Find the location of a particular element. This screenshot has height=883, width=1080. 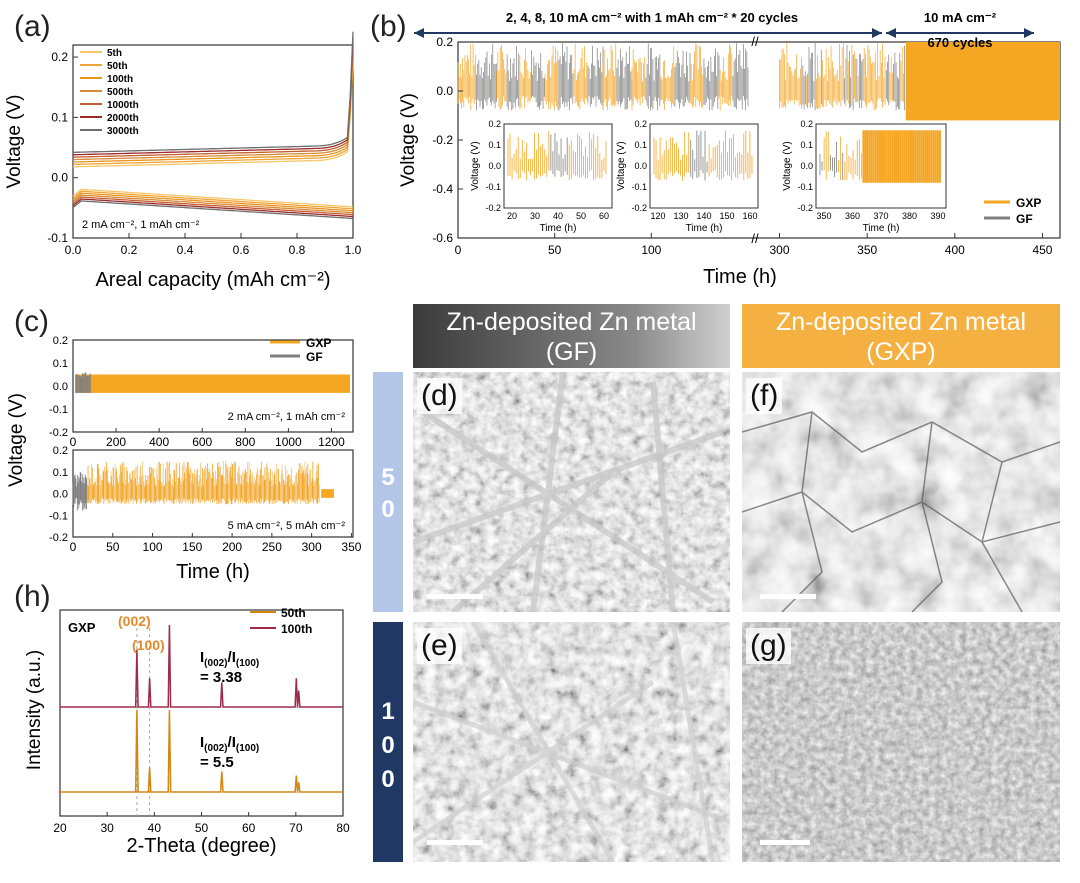

sem-header-gxp: Zn-deposited Zn metal (GXP) is located at coordinates (901, 336).